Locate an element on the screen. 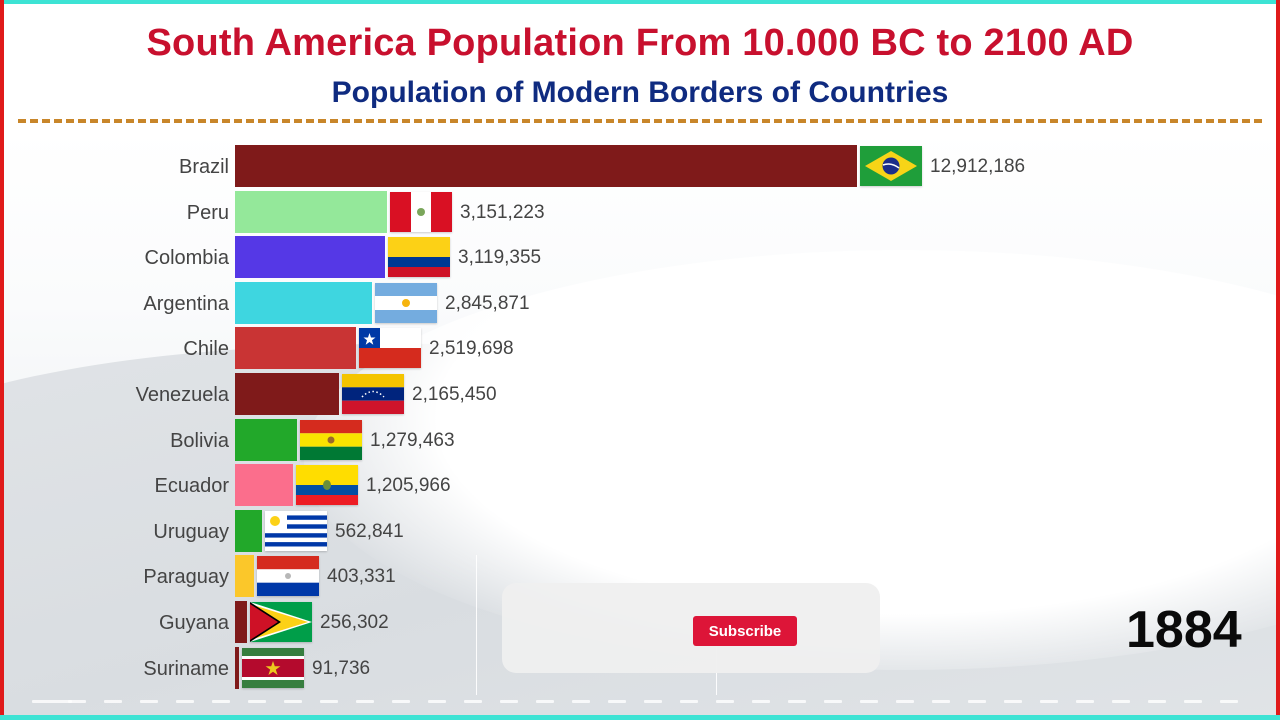  country-label: Suriname is located at coordinates (186, 668).